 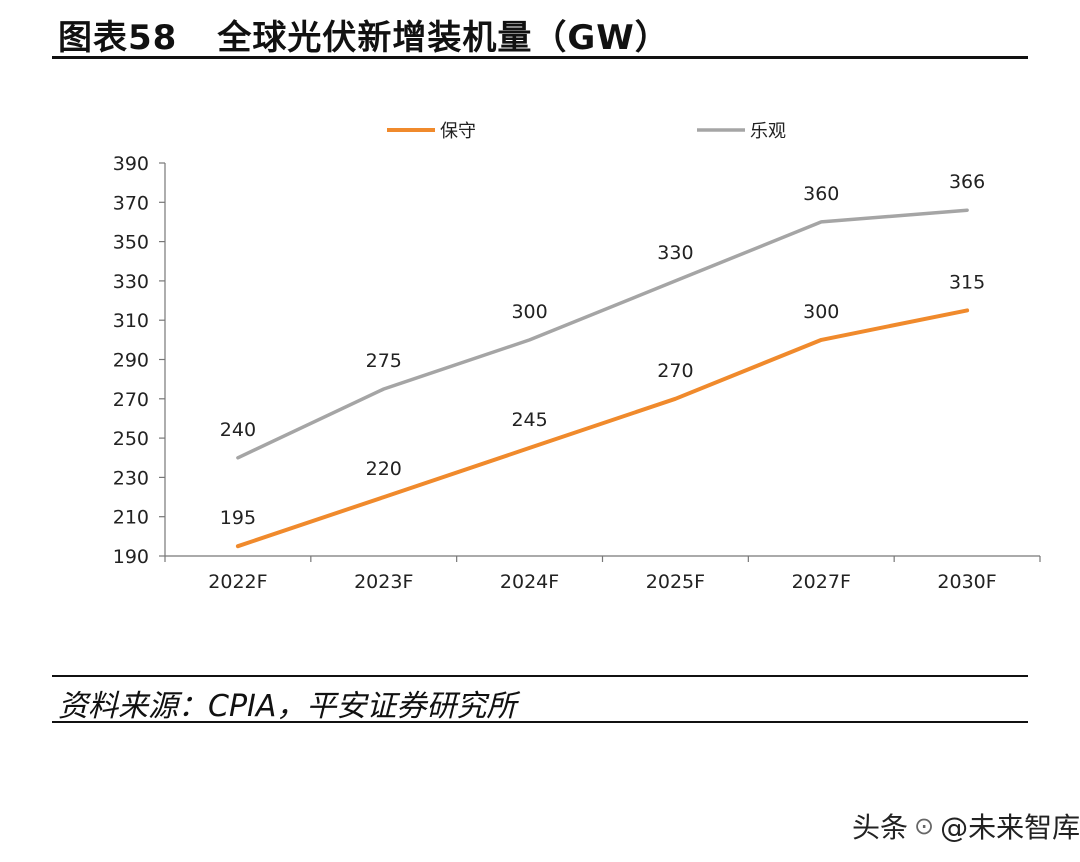 What do you see at coordinates (238, 430) in the screenshot?
I see `data-label: 240` at bounding box center [238, 430].